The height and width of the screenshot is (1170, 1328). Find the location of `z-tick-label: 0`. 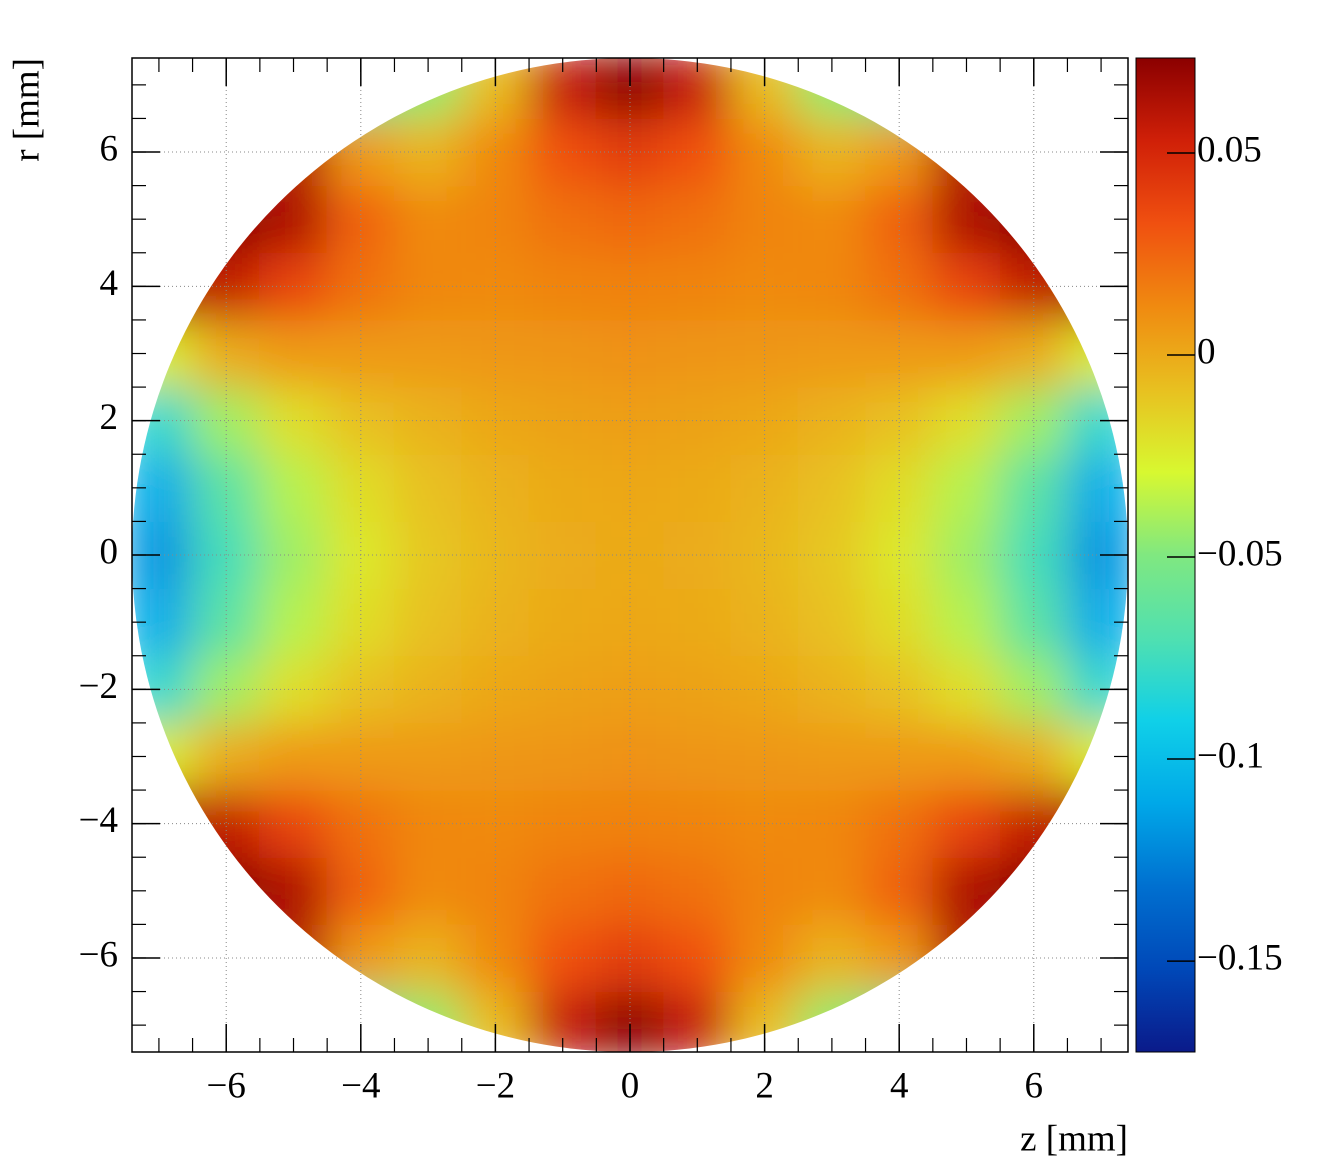

z-tick-label: 0 is located at coordinates (1206, 351).